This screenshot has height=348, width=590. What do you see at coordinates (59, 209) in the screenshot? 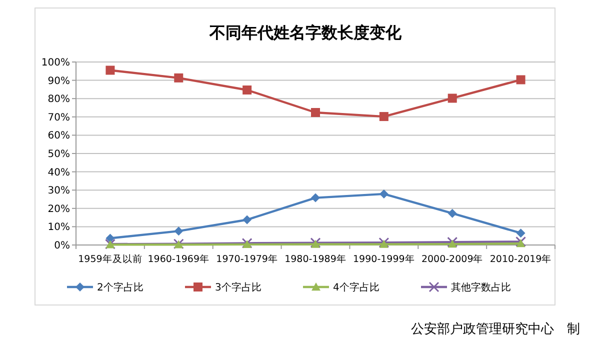
I see `y-tick-label: 20%` at bounding box center [59, 209].